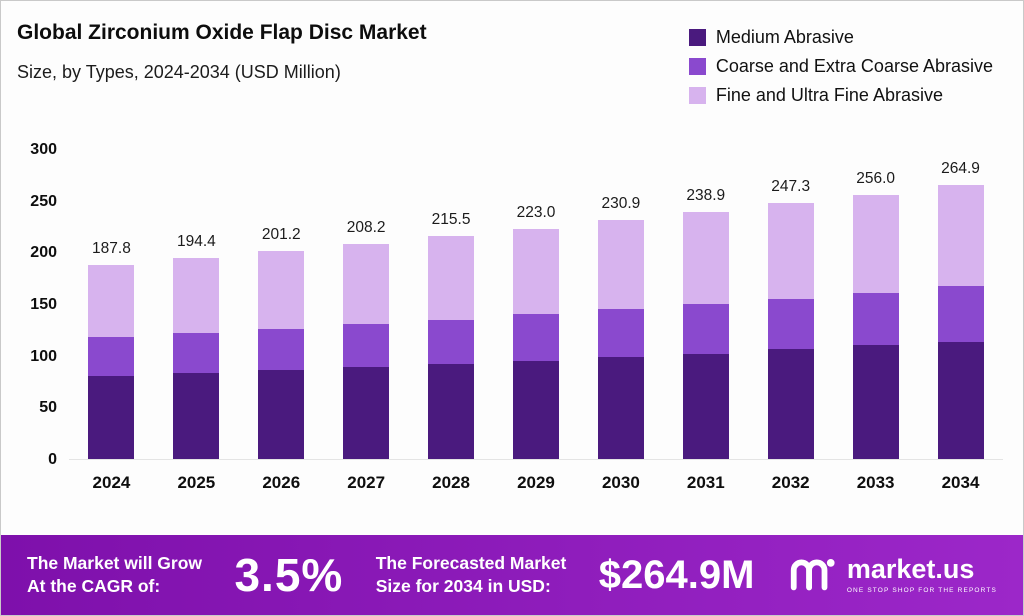  I want to click on bar-total-label: 238.9, so click(706, 196).